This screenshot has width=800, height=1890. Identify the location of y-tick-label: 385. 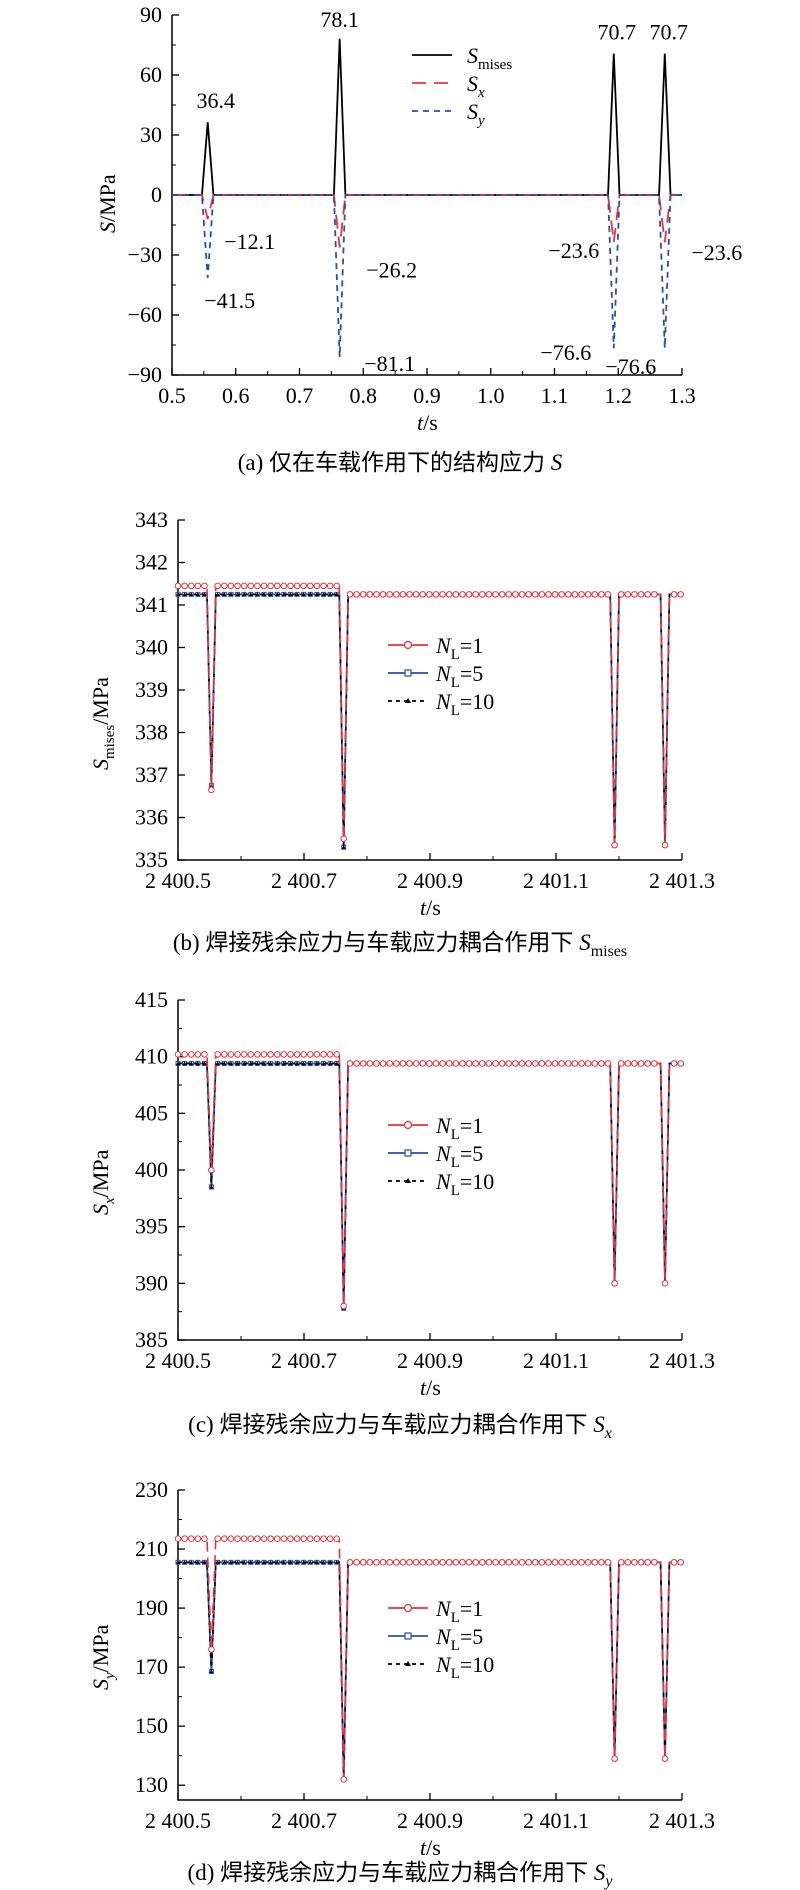
(151, 1339).